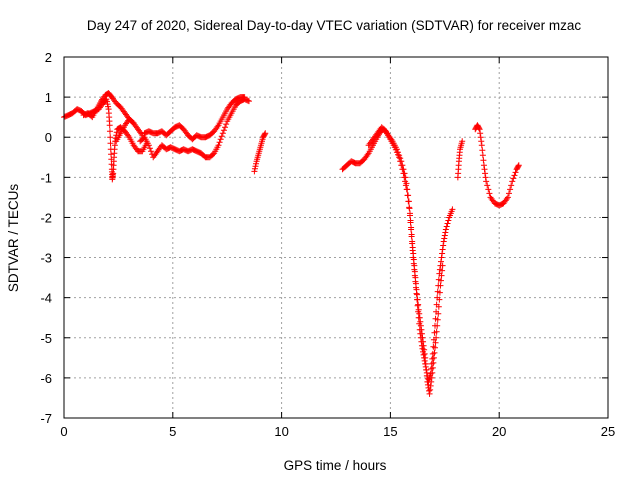 The width and height of the screenshot is (640, 480). What do you see at coordinates (499, 431) in the screenshot?
I see `x-tick-label: 20` at bounding box center [499, 431].